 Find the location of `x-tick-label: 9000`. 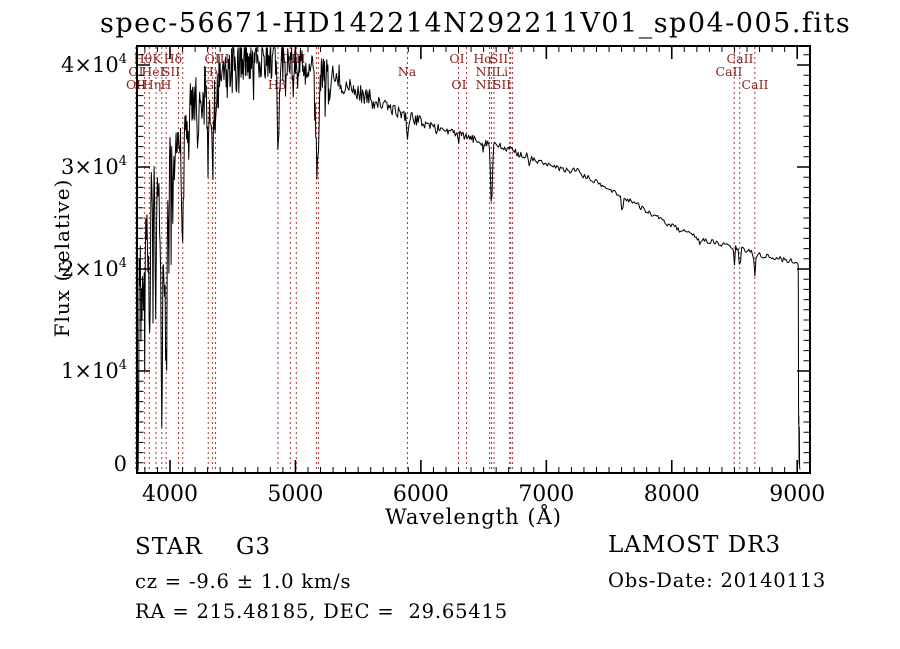

x-tick-label: 9000 is located at coordinates (797, 494).